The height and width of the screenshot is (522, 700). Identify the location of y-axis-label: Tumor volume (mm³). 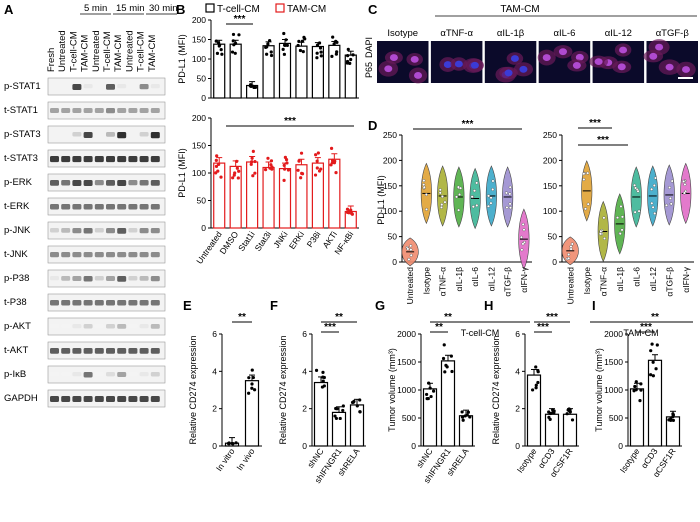
(599, 390).